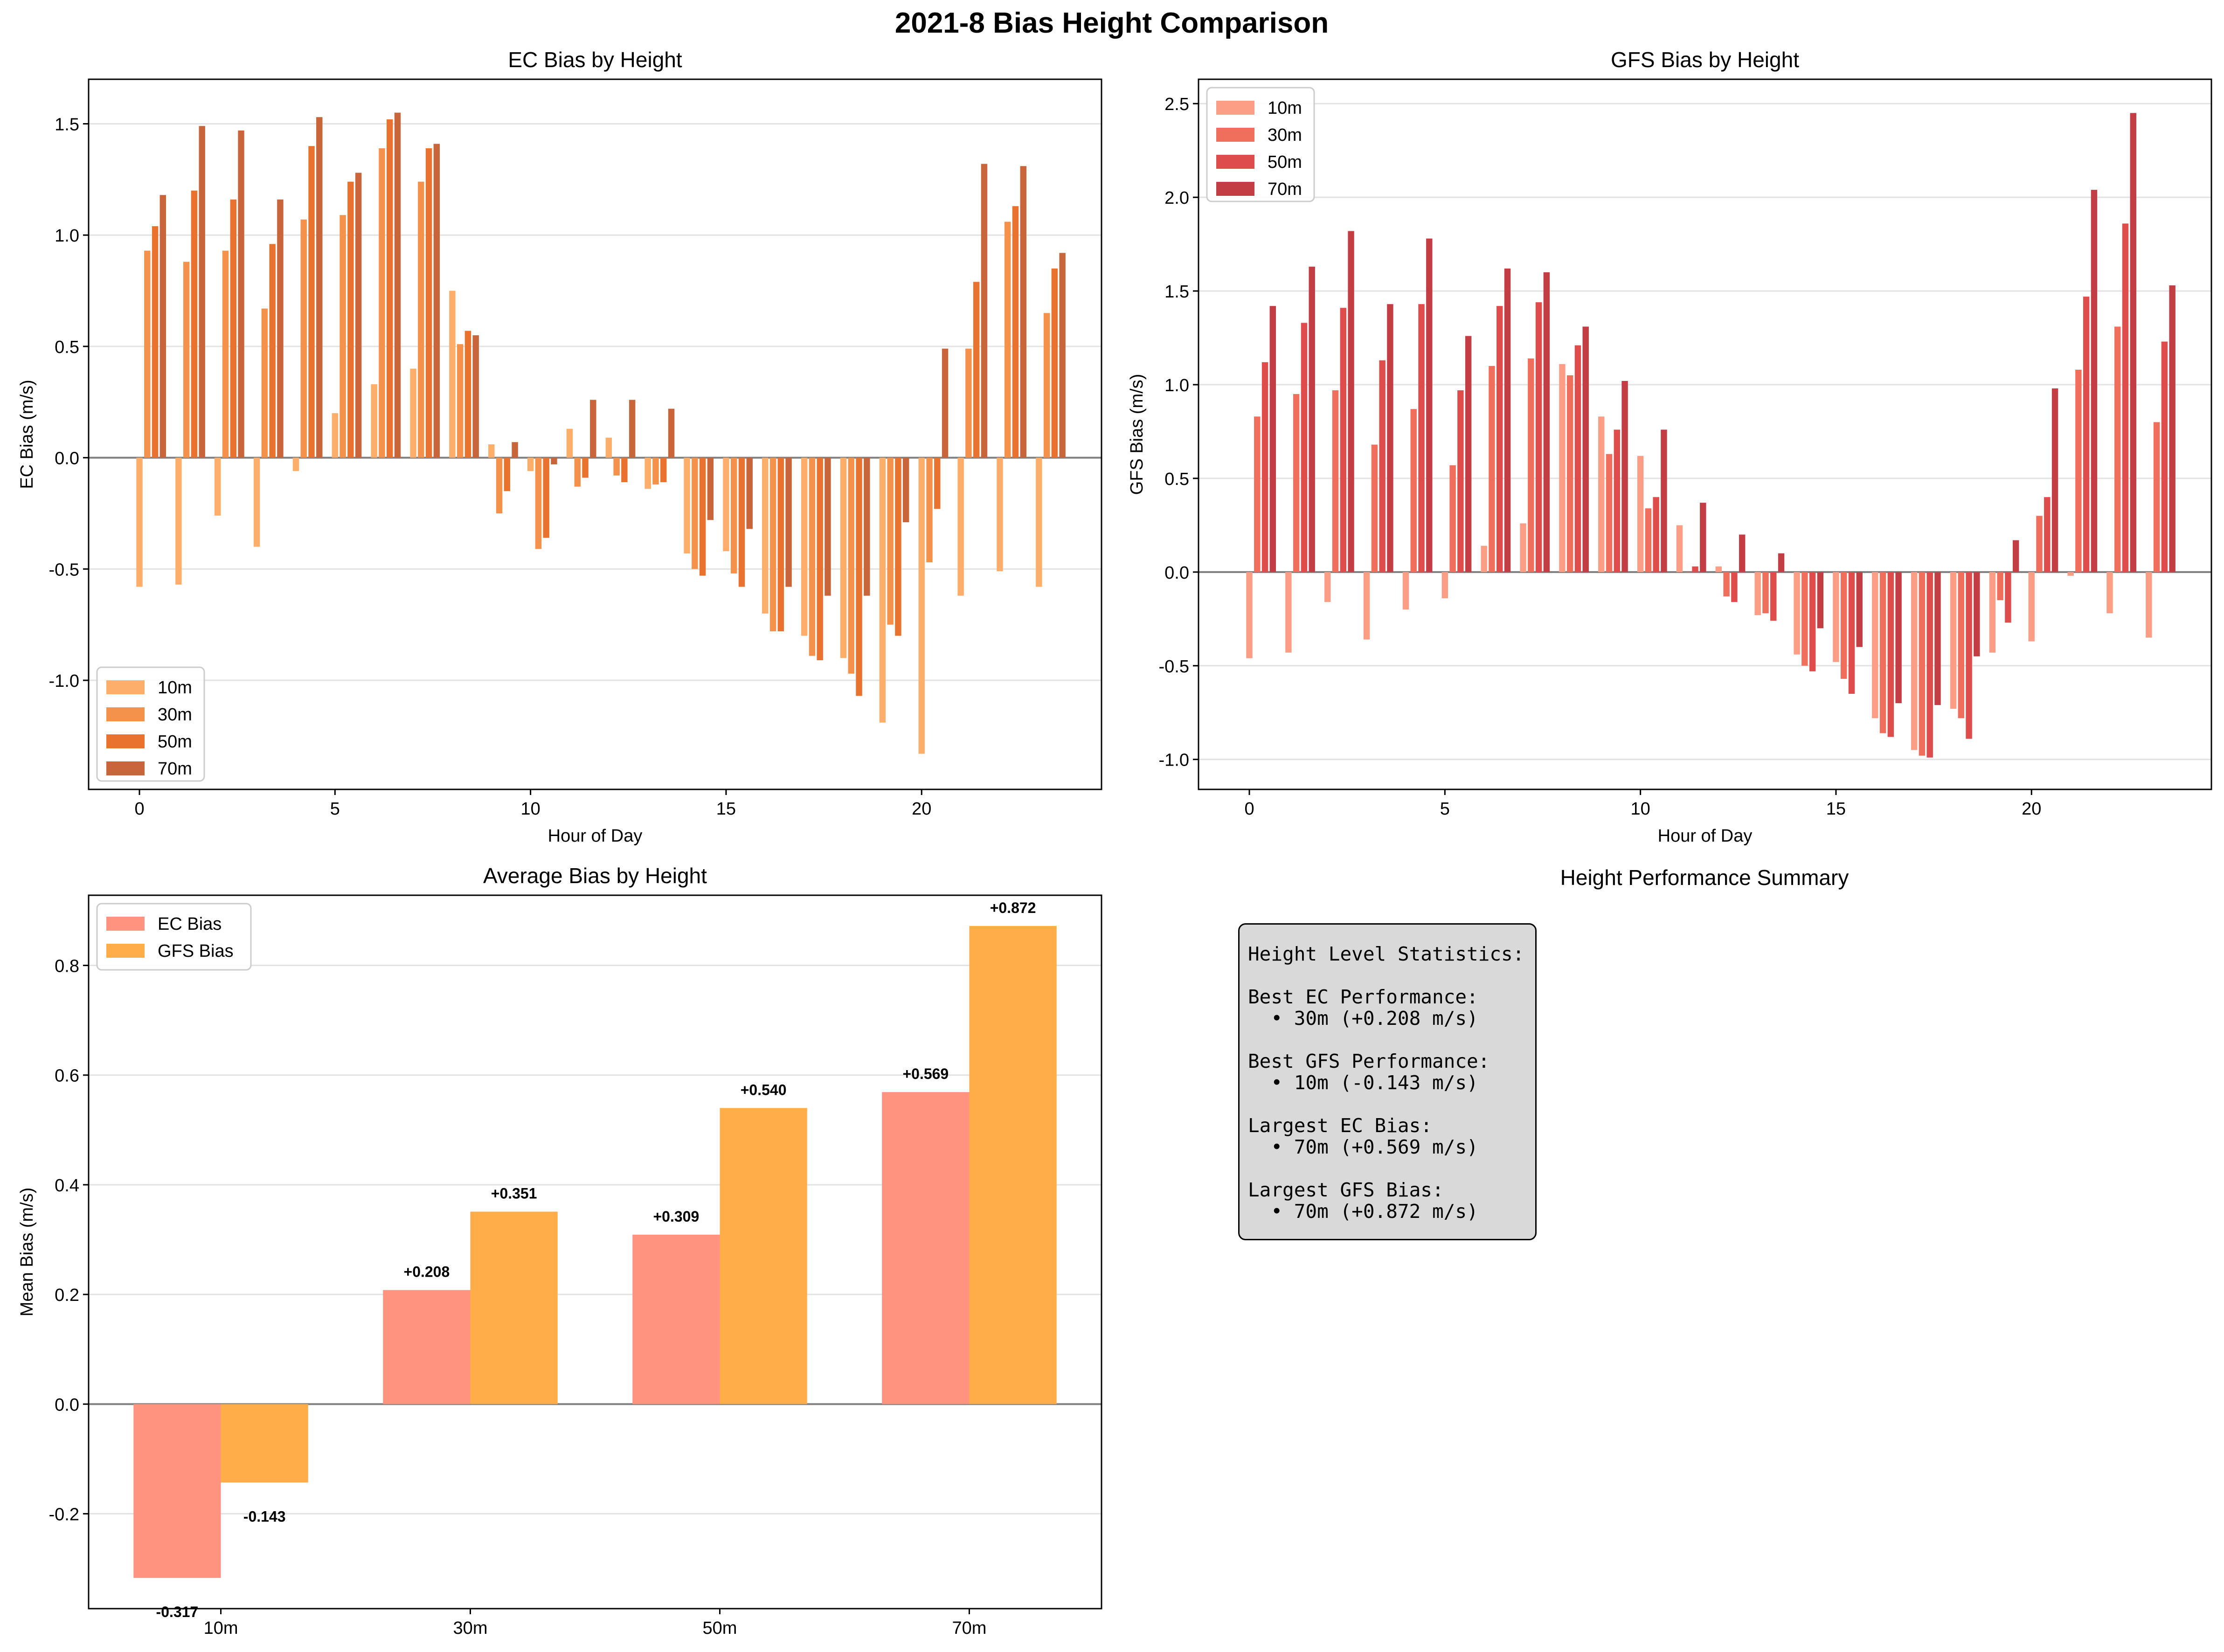 The height and width of the screenshot is (1652, 2224). I want to click on y-tick-label: 0.2, so click(67, 1295).